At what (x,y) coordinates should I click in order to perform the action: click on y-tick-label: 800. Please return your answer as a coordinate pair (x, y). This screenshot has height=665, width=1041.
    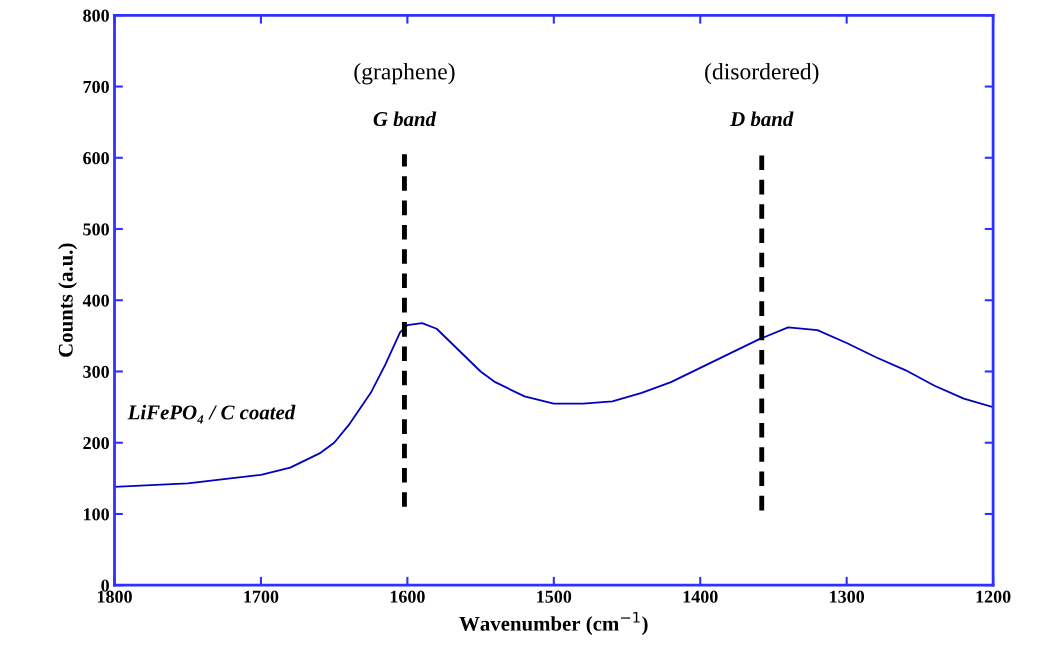
    Looking at the image, I should click on (96, 15).